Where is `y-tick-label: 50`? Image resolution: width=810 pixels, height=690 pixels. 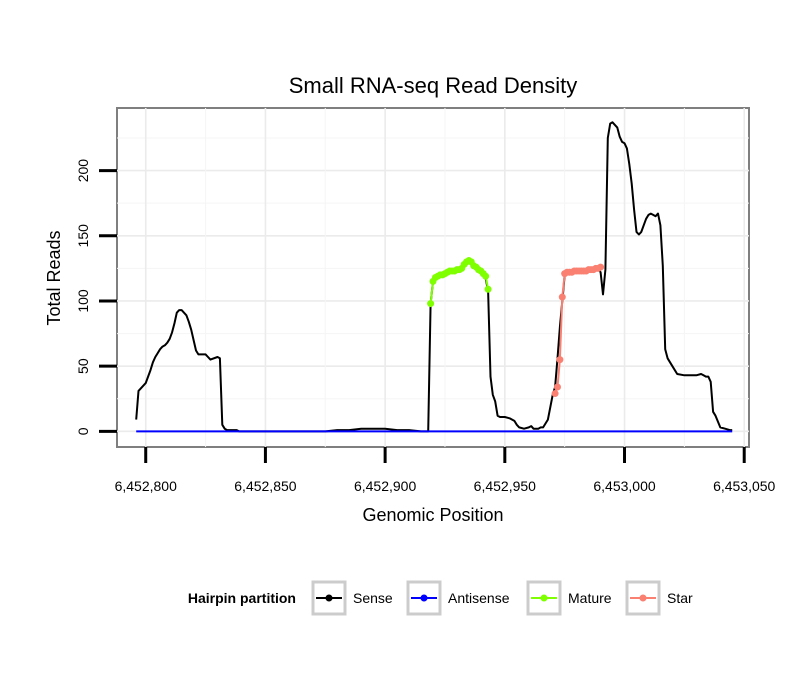 y-tick-label: 50 is located at coordinates (83, 366).